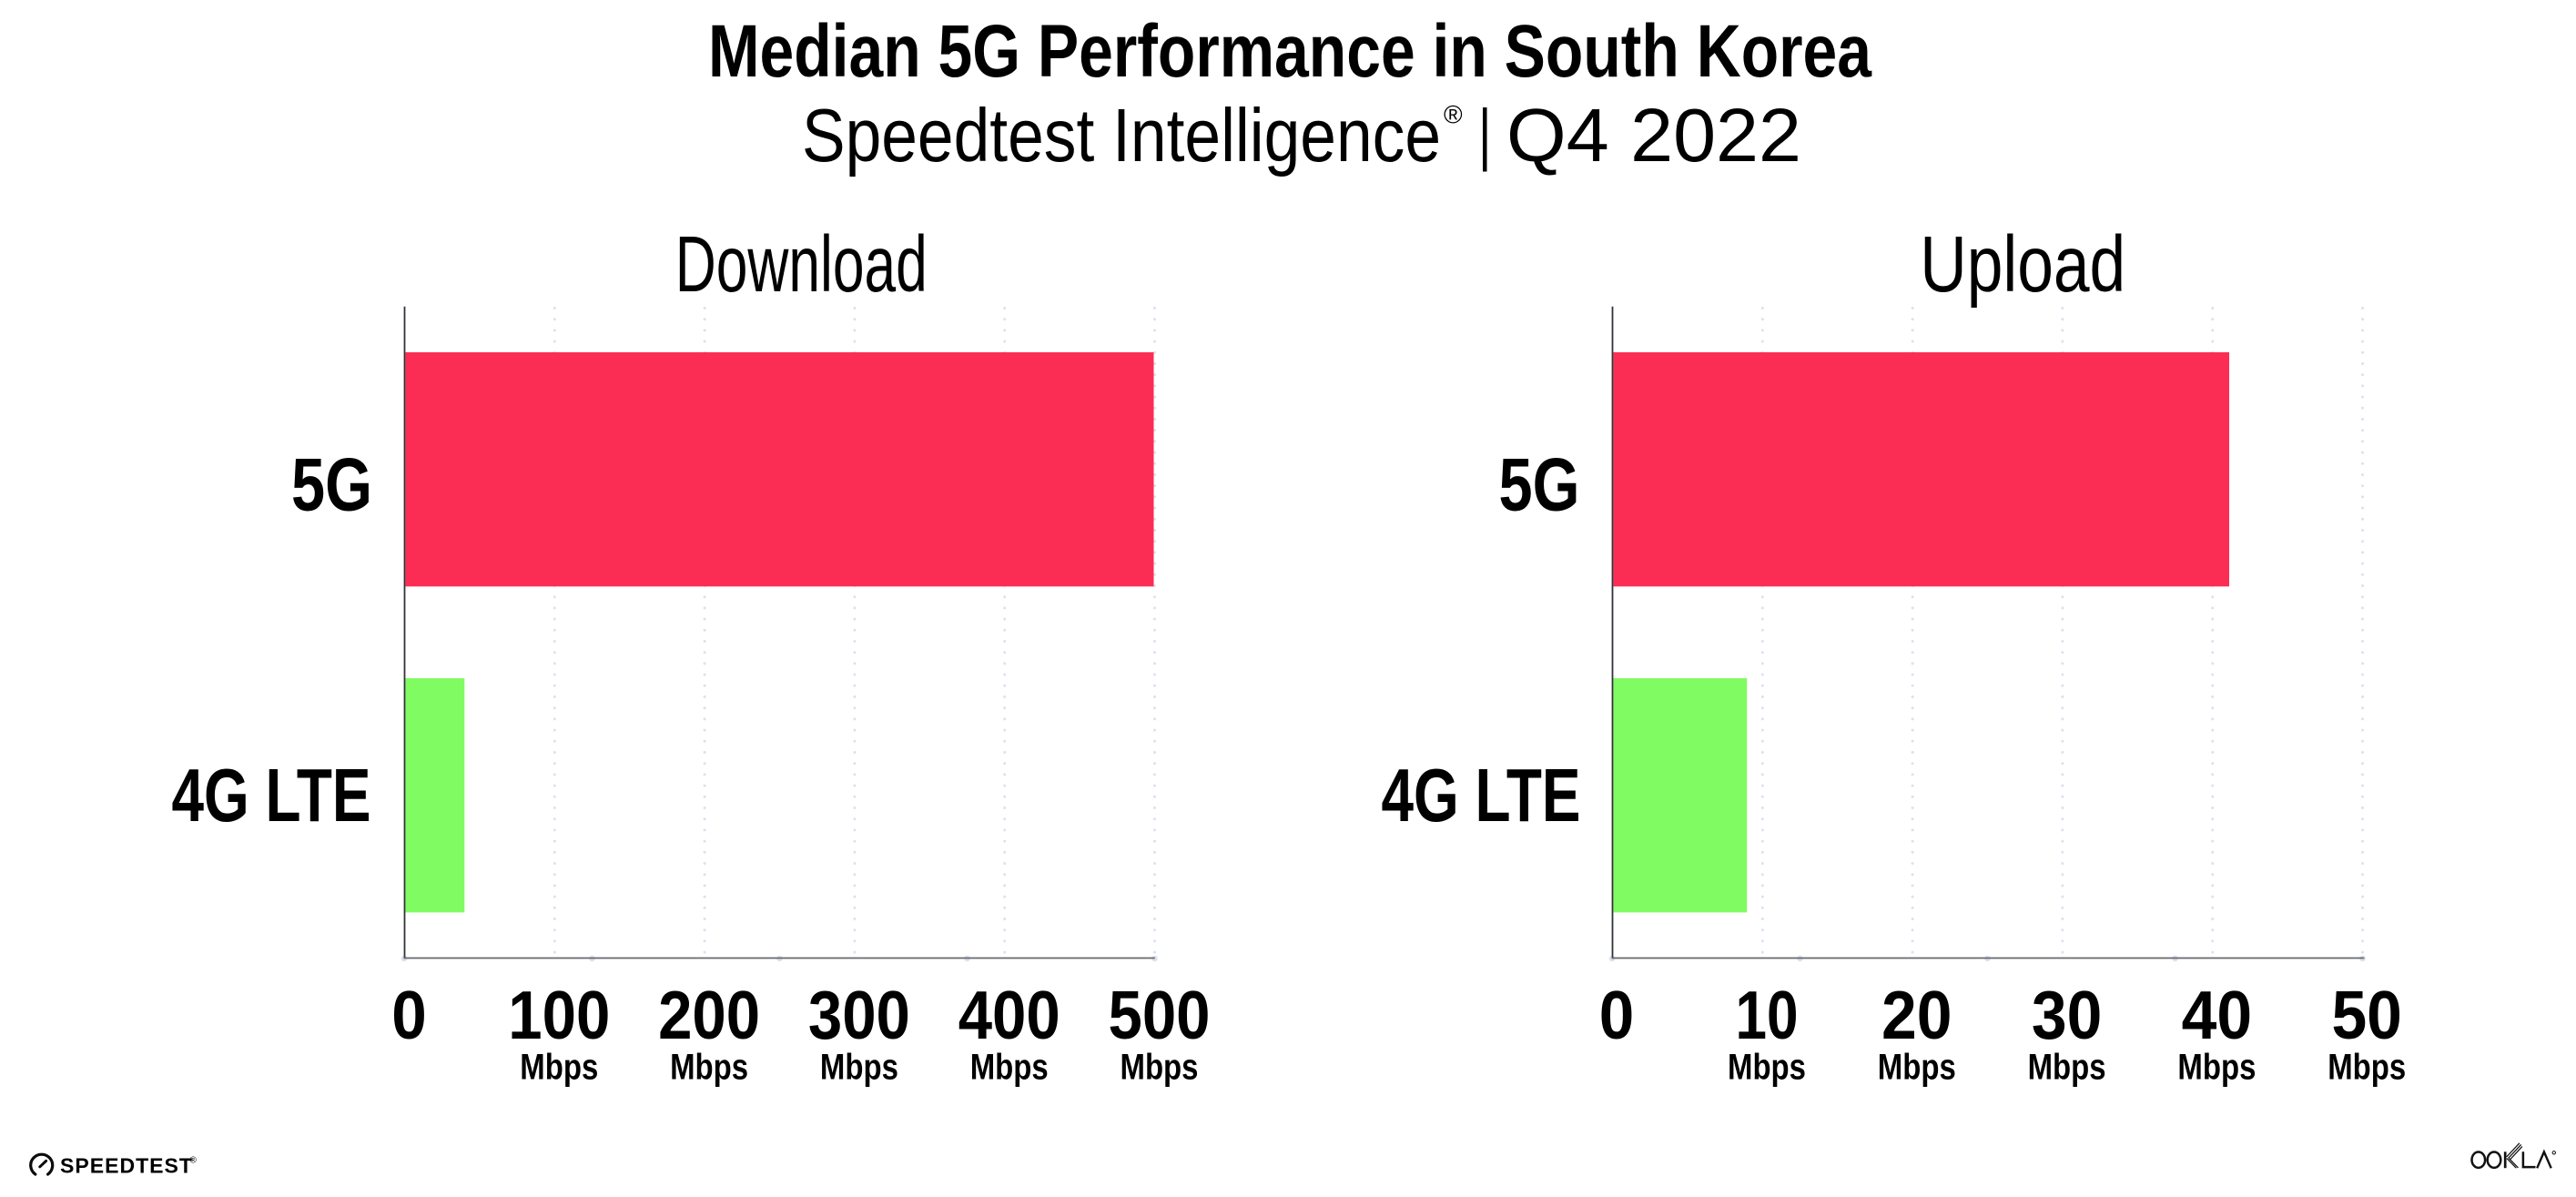 This screenshot has height=1197, width=2576. Describe the element at coordinates (859, 1015) in the screenshot. I see `svg-text: 300` at that location.